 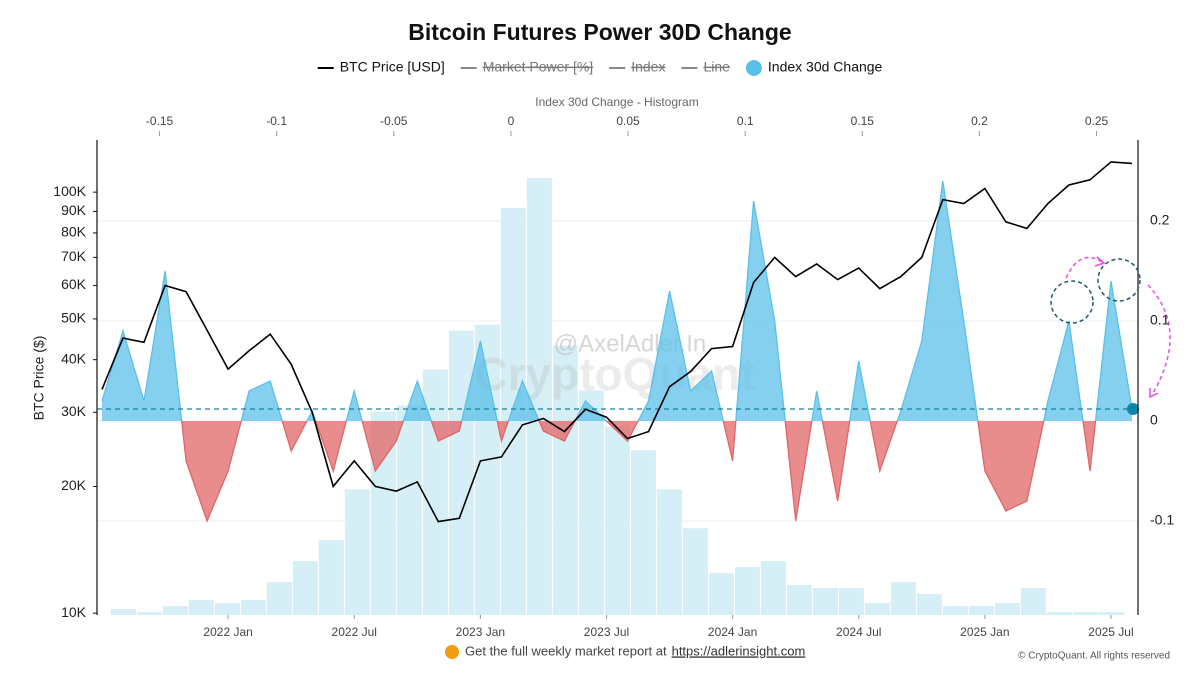 I want to click on footer-link: https://adlerinsight.com, so click(x=739, y=650).